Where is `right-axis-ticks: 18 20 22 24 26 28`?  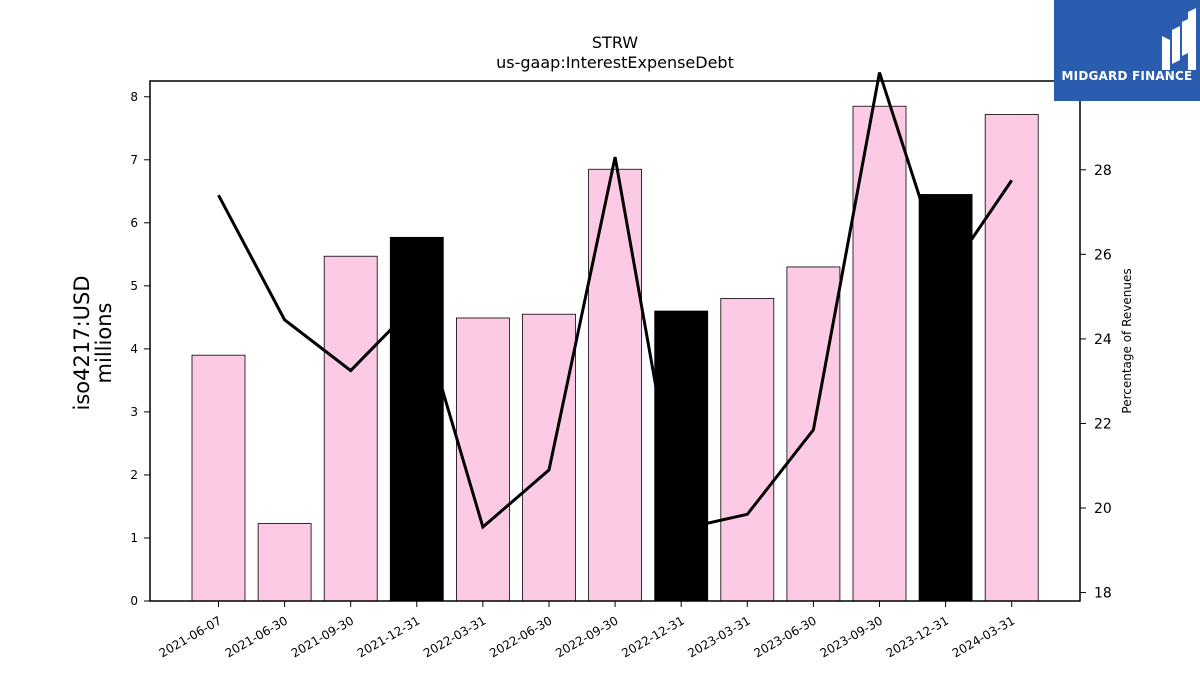 right-axis-ticks: 18 20 22 24 26 28 is located at coordinates (1096, 382).